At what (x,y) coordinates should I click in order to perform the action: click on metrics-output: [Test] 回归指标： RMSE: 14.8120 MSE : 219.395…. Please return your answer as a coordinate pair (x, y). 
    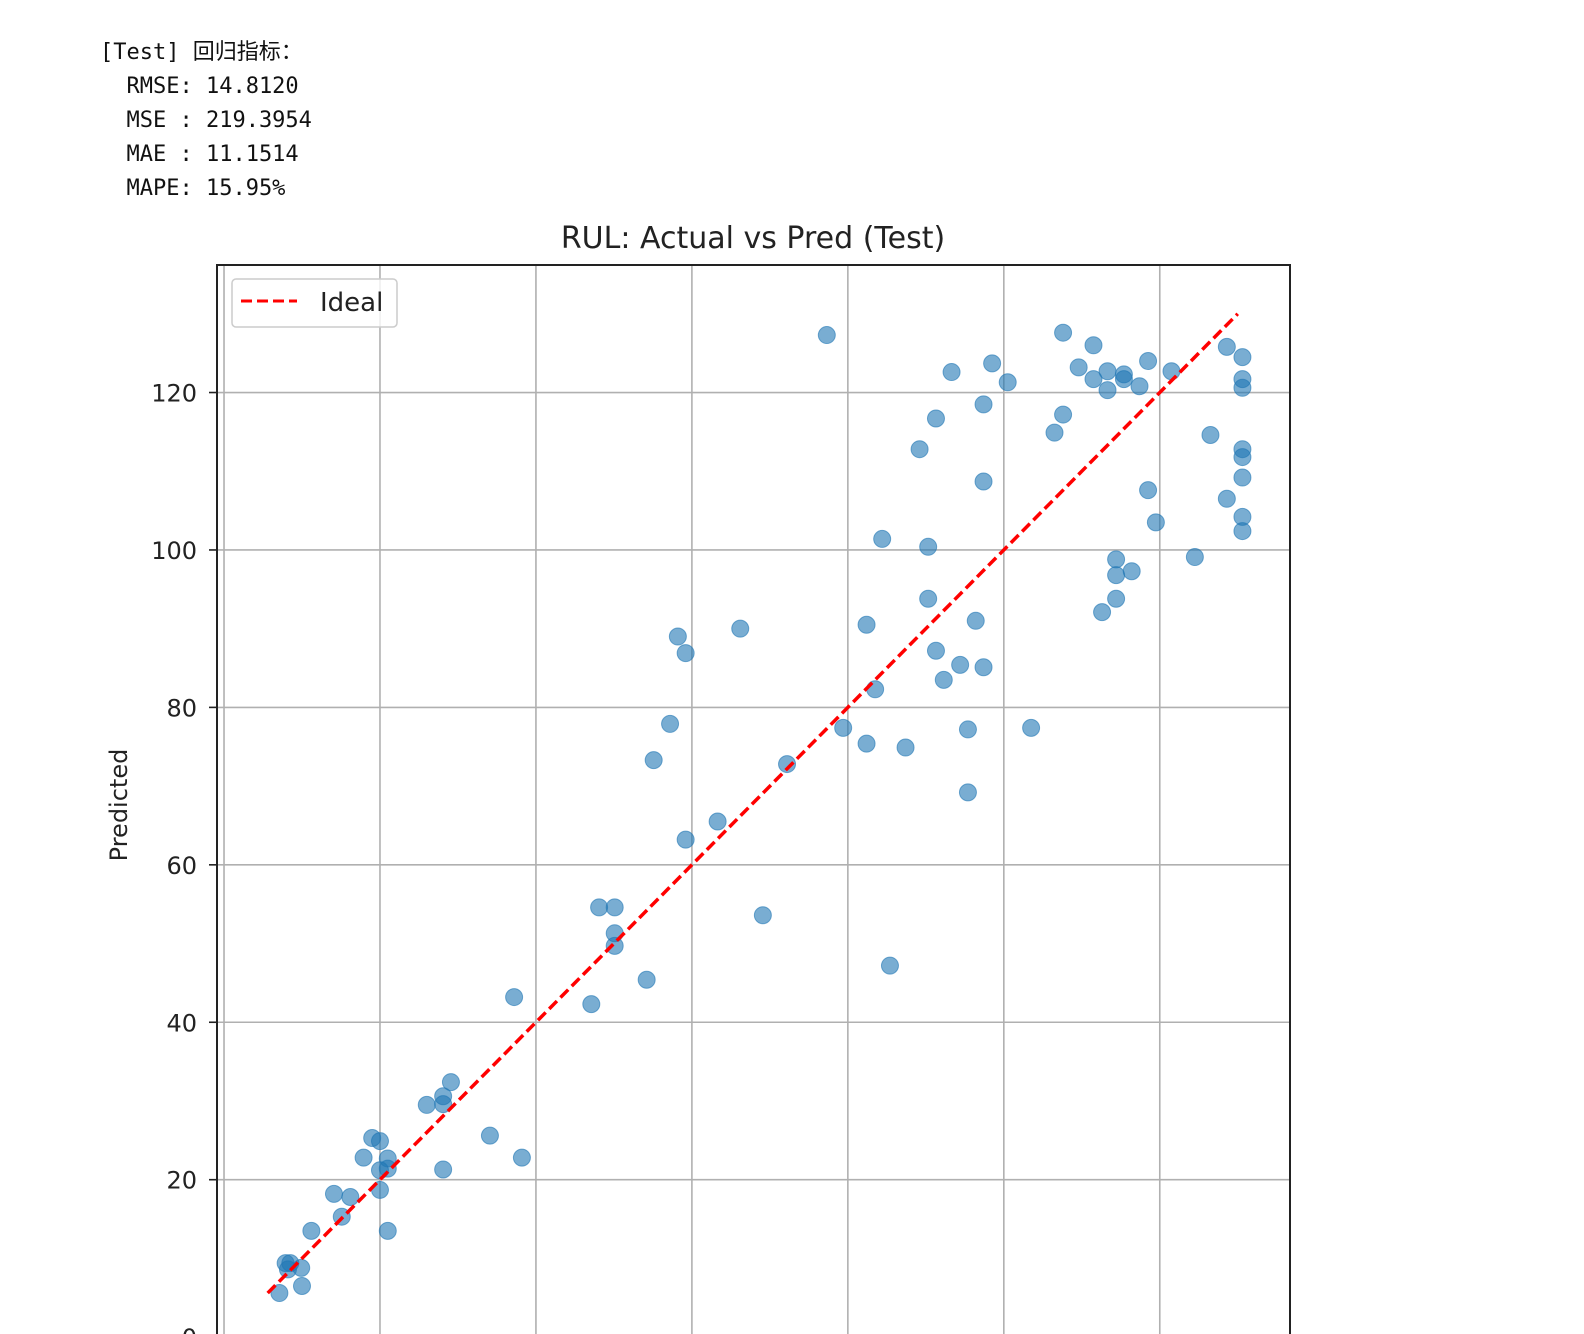
    Looking at the image, I should click on (206, 121).